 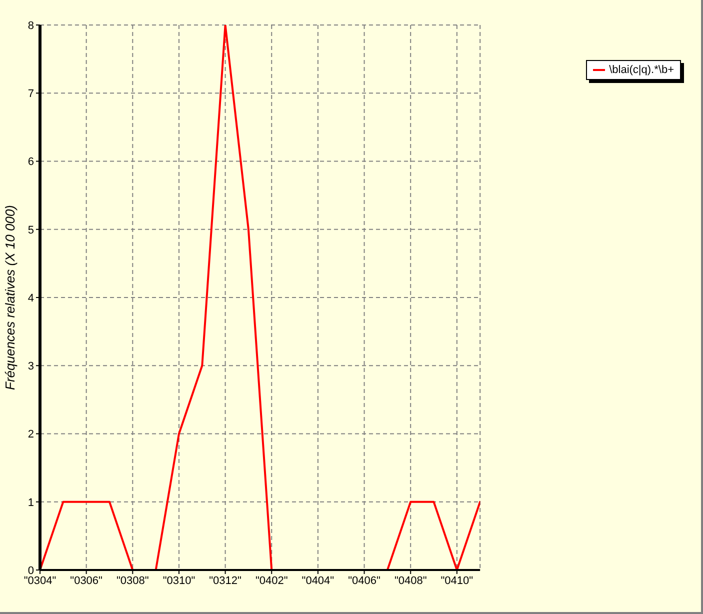 What do you see at coordinates (31, 162) in the screenshot?
I see `y-tick-label: 6` at bounding box center [31, 162].